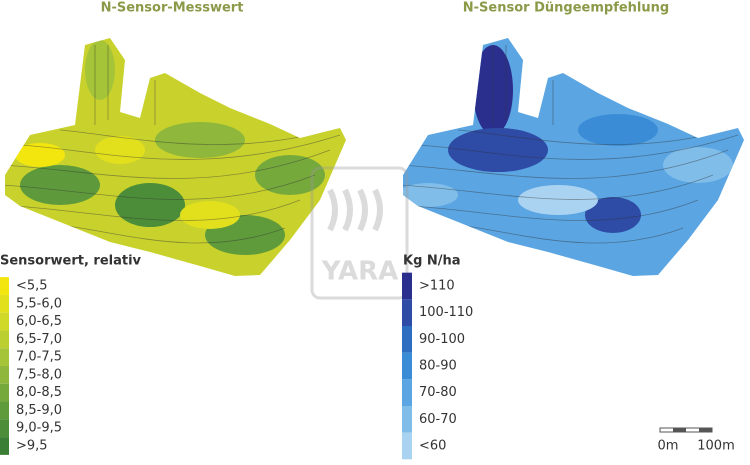  Describe the element at coordinates (32, 446) in the screenshot. I see `legend-label: >9,5` at that location.